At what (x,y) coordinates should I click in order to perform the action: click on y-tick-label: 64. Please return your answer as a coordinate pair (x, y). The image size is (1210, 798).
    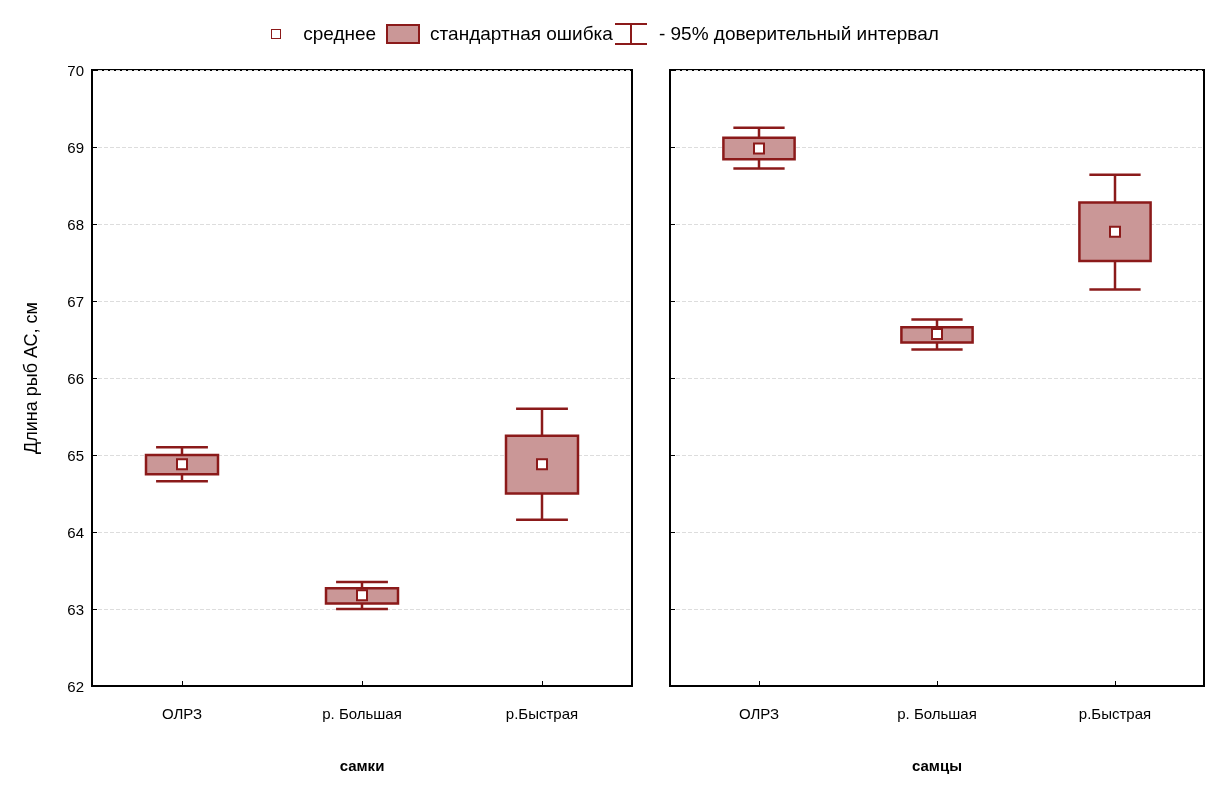
    Looking at the image, I should click on (75, 532).